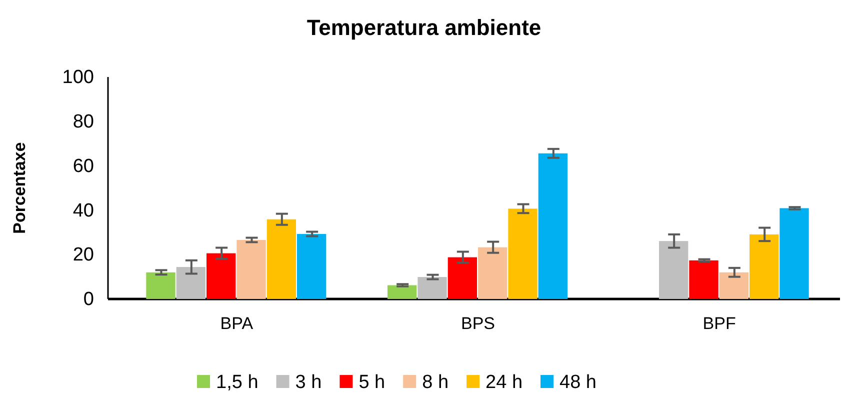 The image size is (849, 401). I want to click on x-tick-label: BPA, so click(237, 324).